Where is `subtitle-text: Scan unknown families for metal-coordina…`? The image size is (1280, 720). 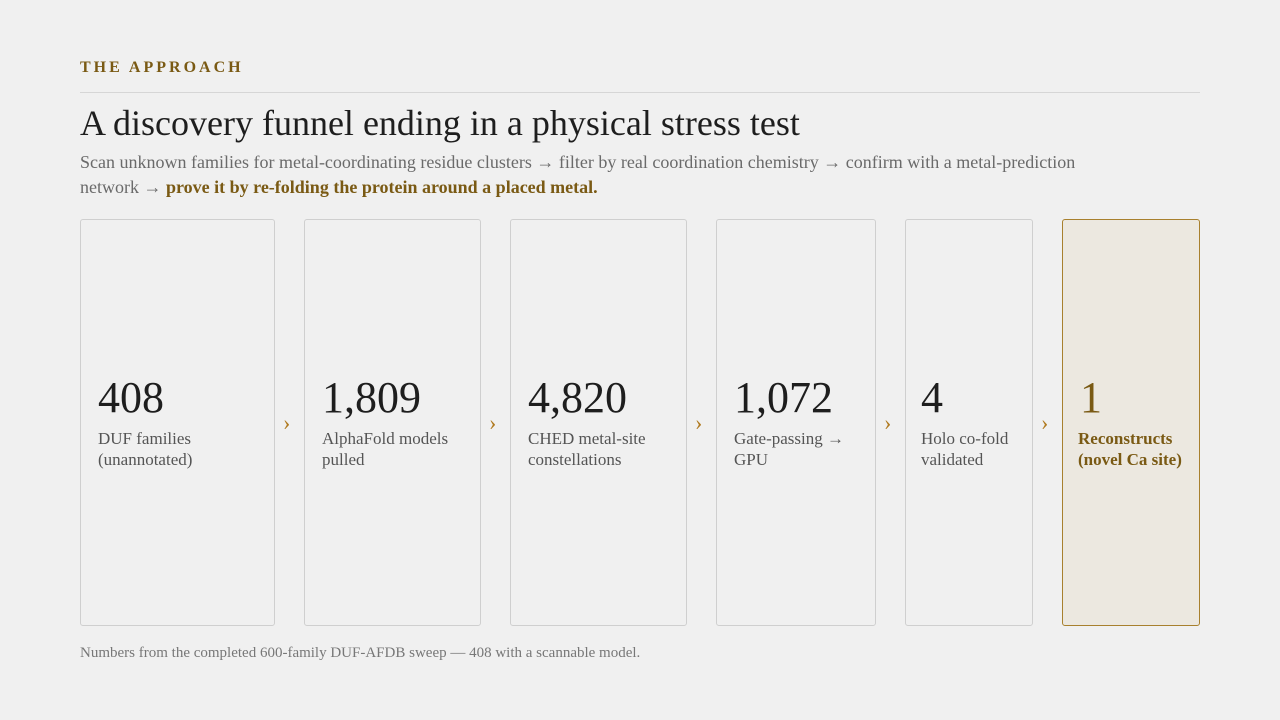 subtitle-text: Scan unknown families for metal-coordina… is located at coordinates (578, 174).